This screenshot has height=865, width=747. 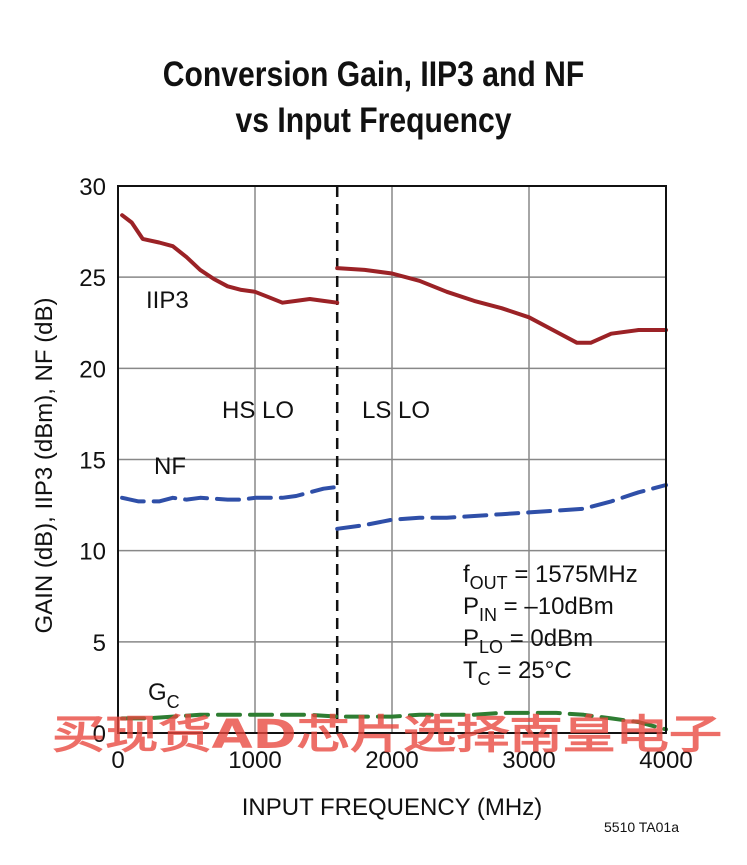 What do you see at coordinates (491, 647) in the screenshot?
I see `condition-subscript: LO` at bounding box center [491, 647].